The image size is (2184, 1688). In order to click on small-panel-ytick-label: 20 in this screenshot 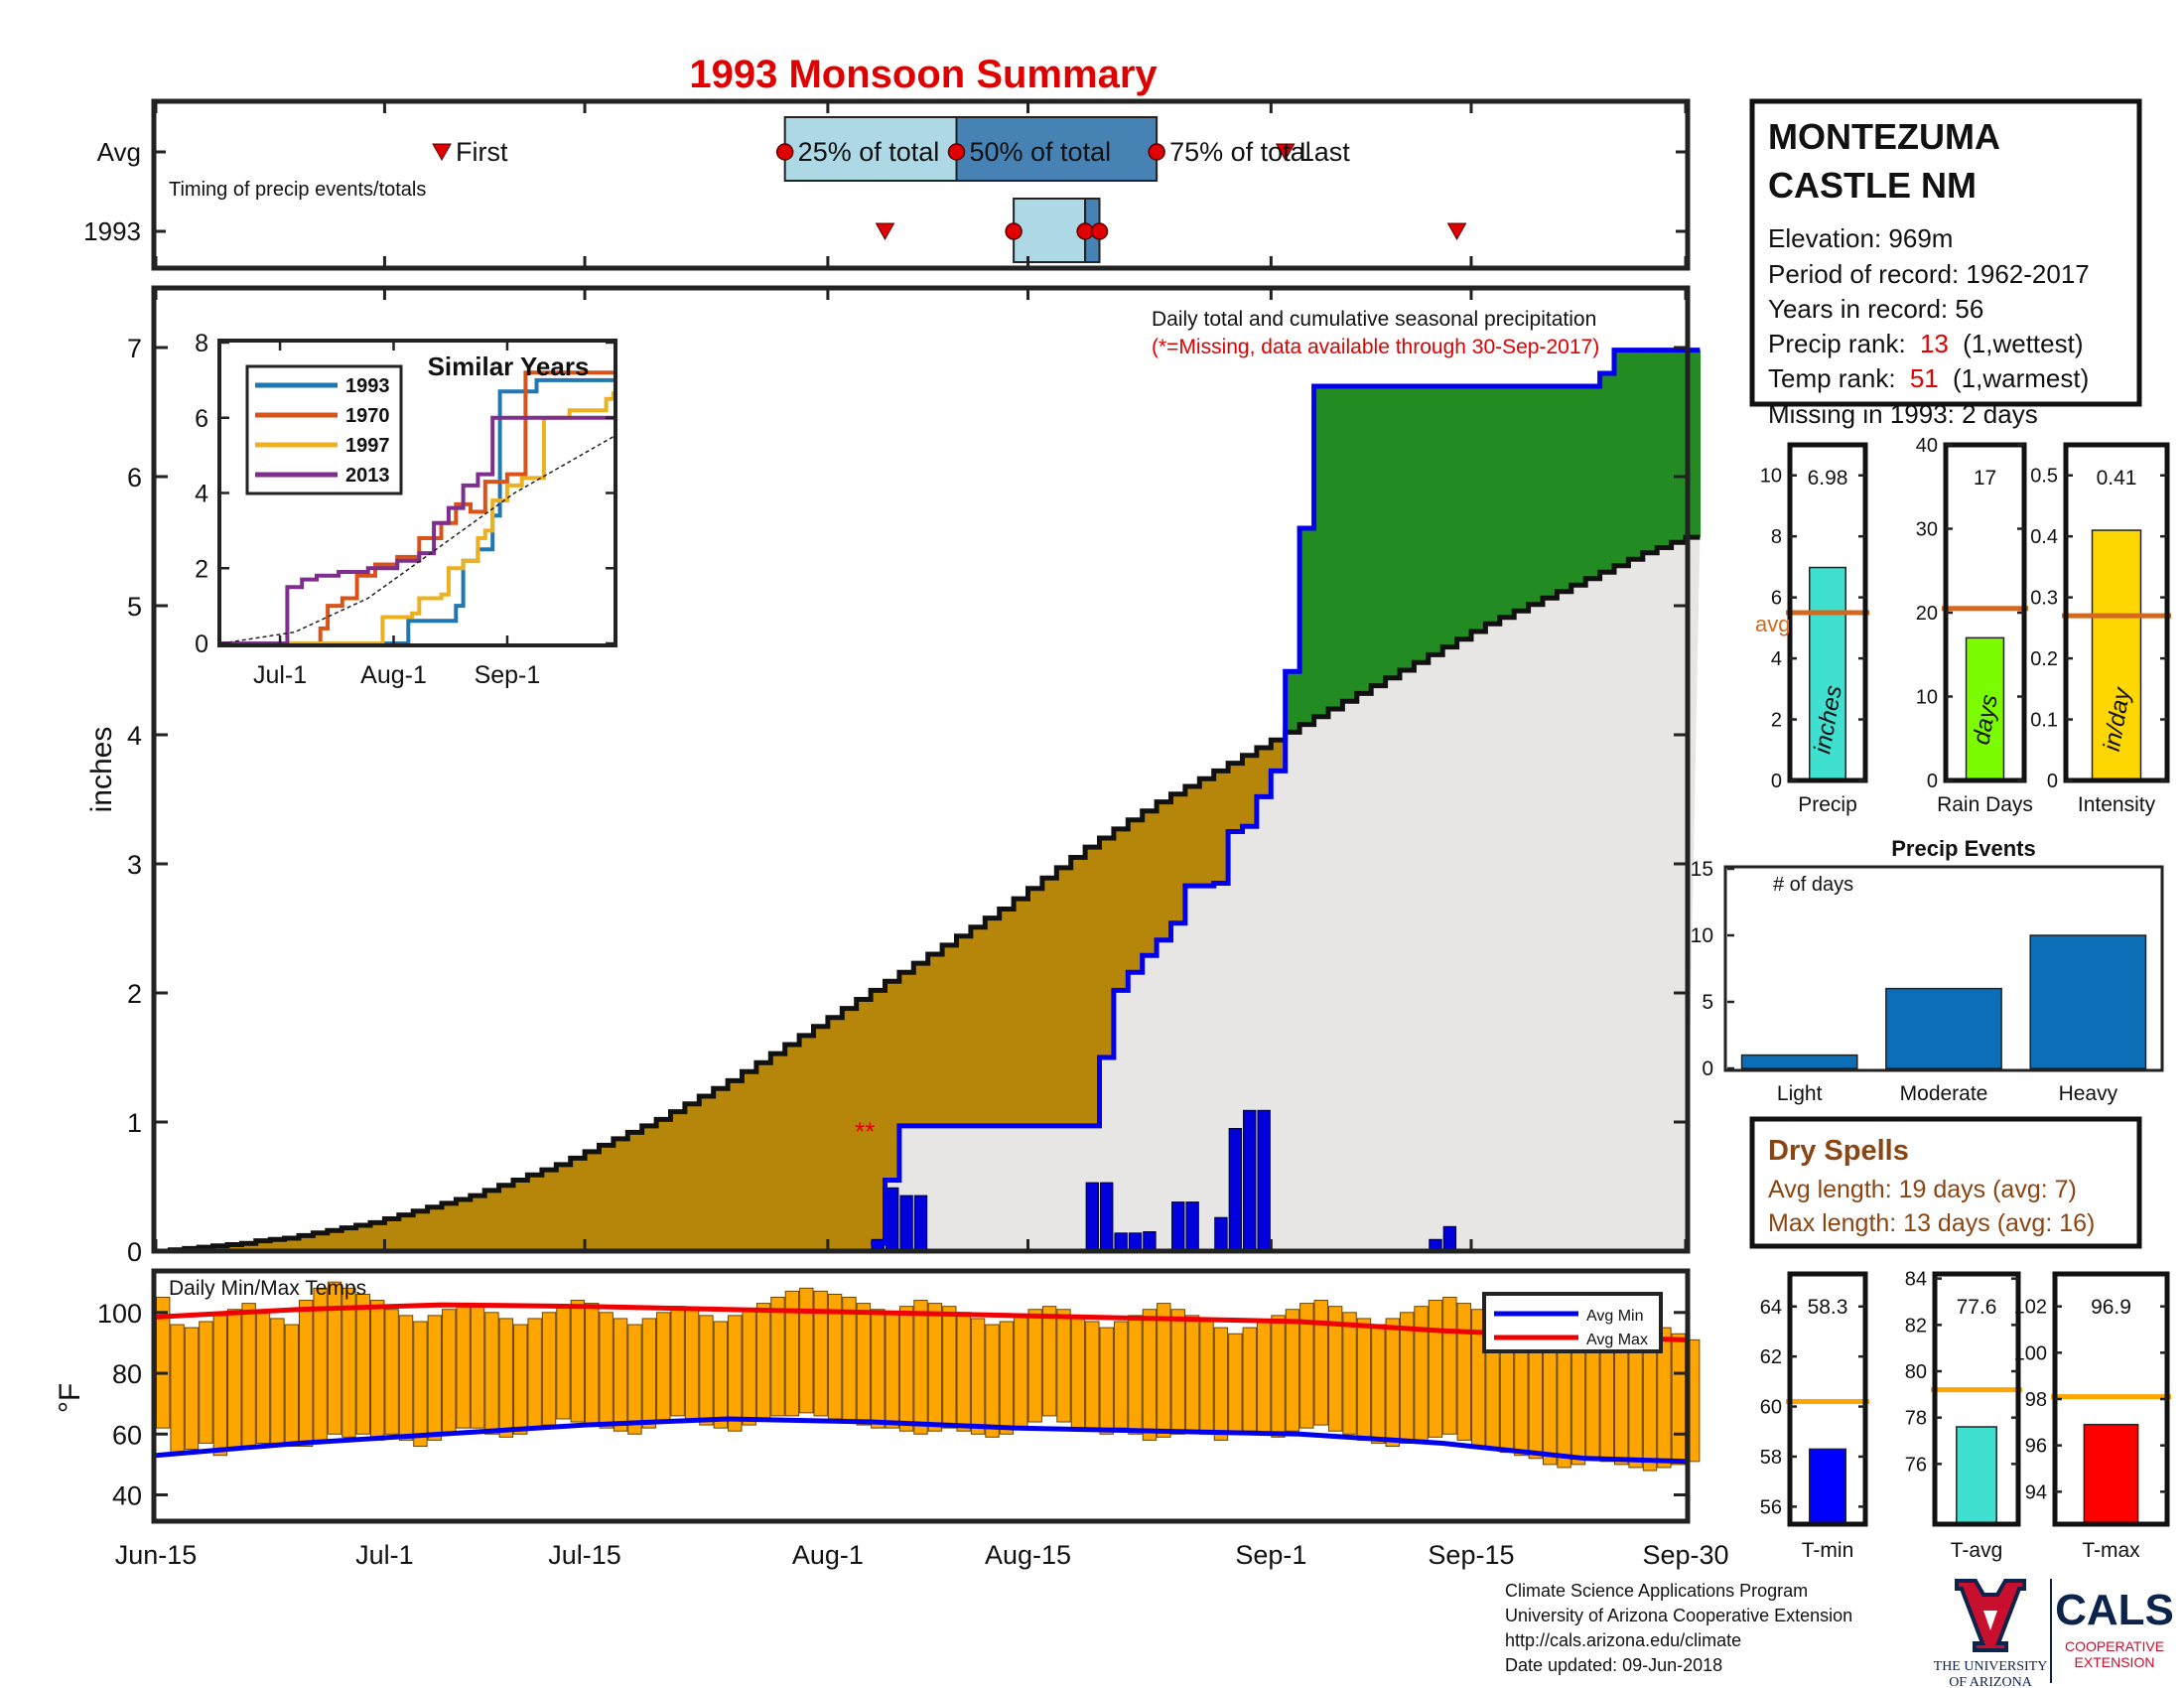, I will do `click(1927, 614)`.